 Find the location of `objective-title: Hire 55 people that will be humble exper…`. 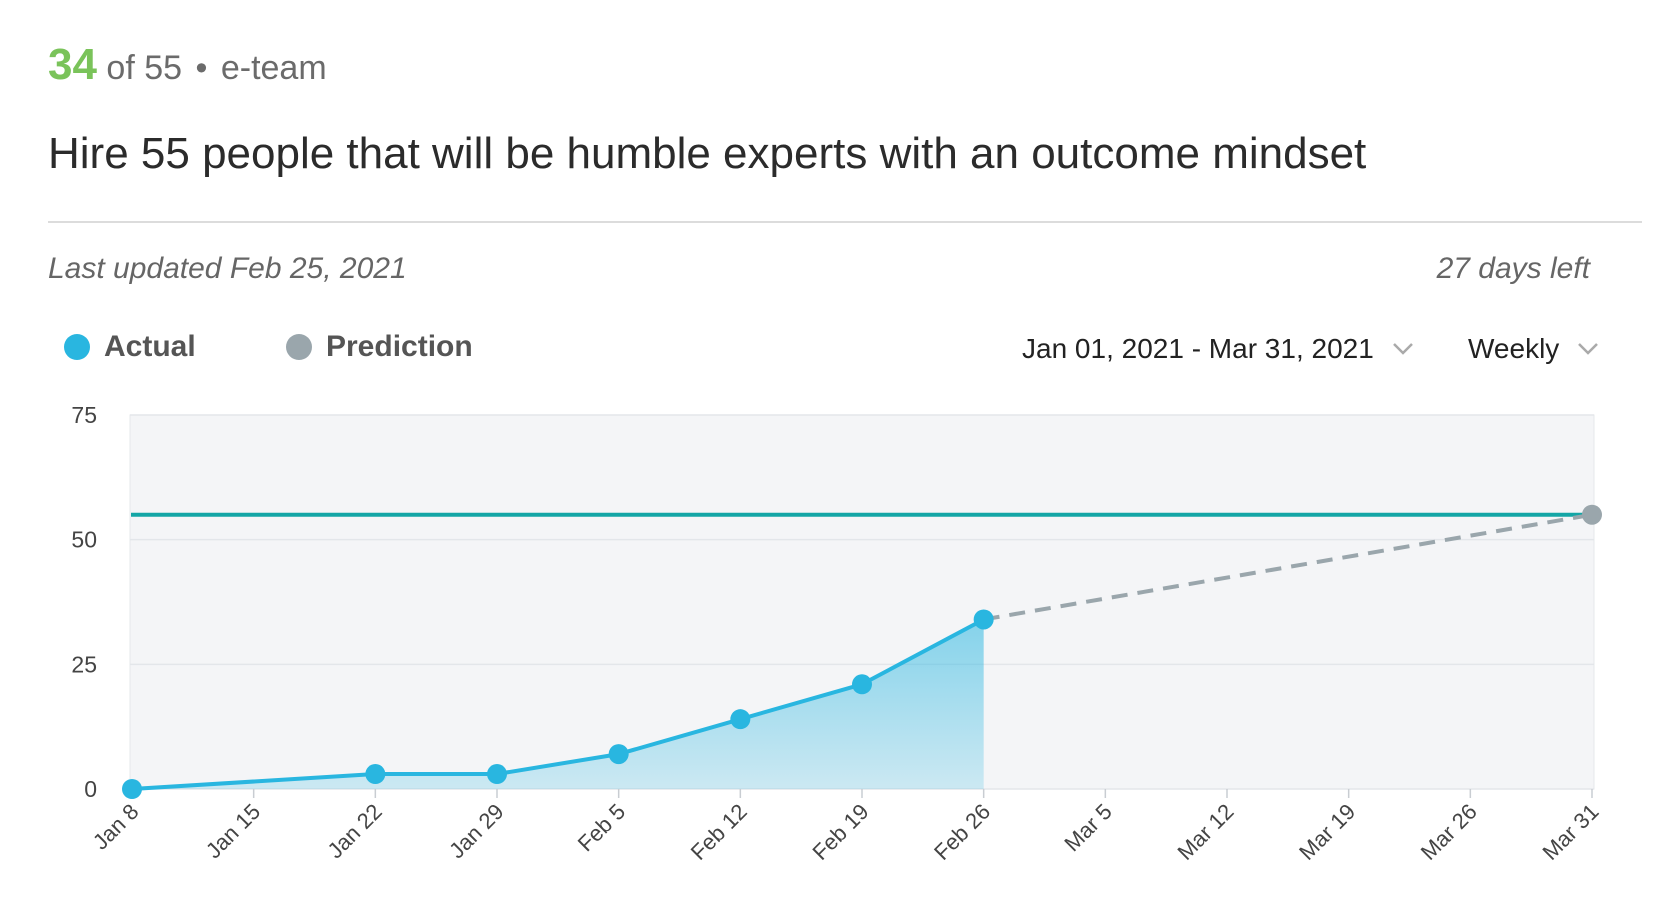

objective-title: Hire 55 people that will be humble exper… is located at coordinates (707, 153).